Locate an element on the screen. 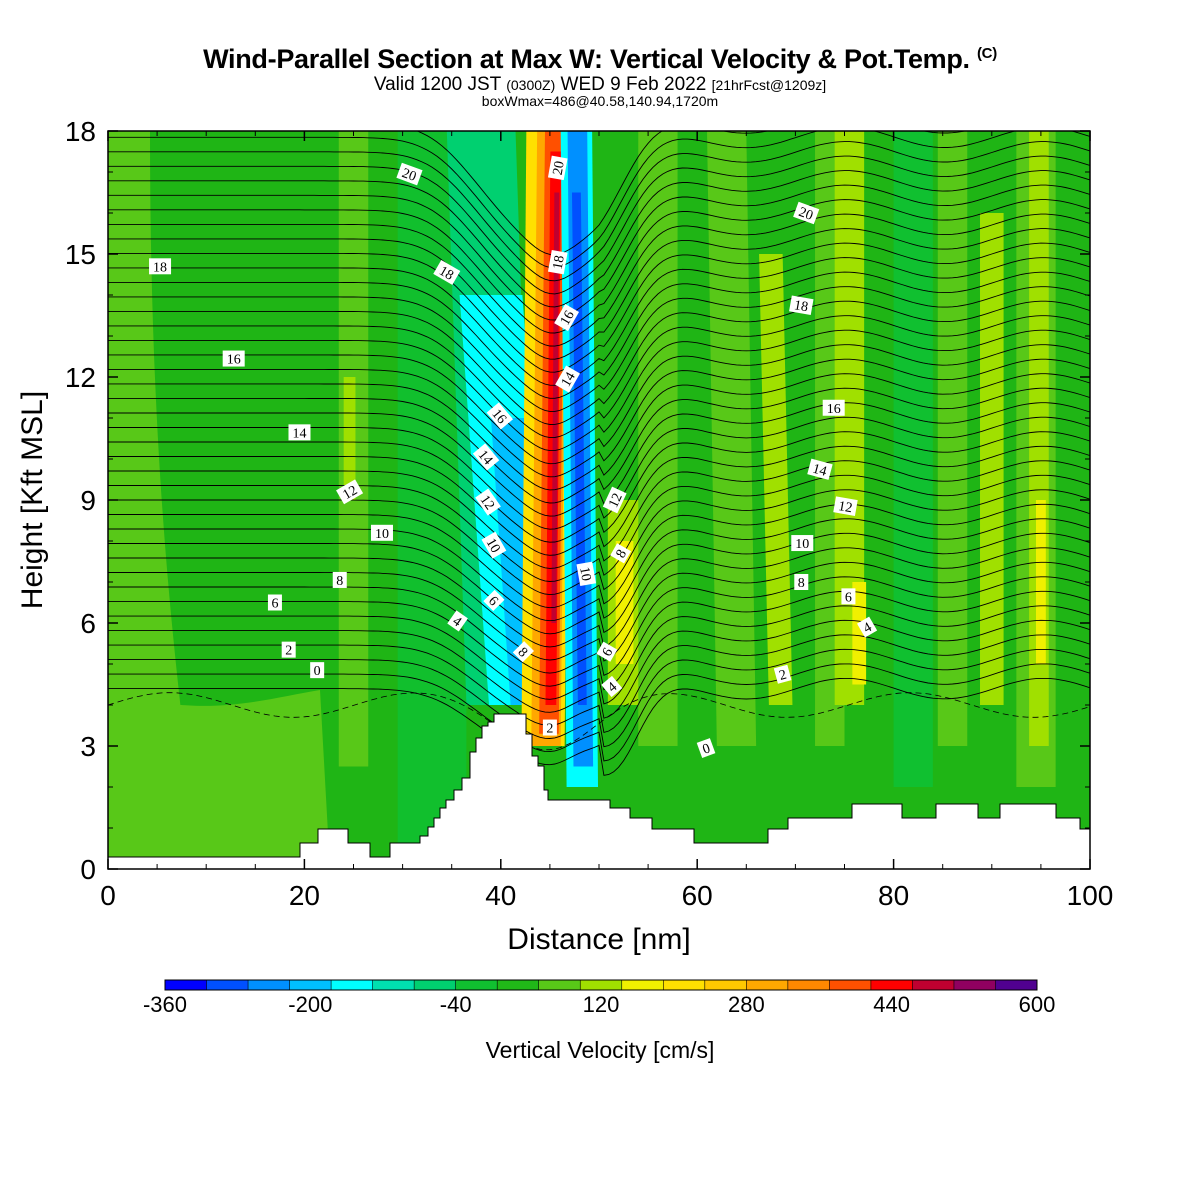  y-tick-label: 3 is located at coordinates (88, 746).